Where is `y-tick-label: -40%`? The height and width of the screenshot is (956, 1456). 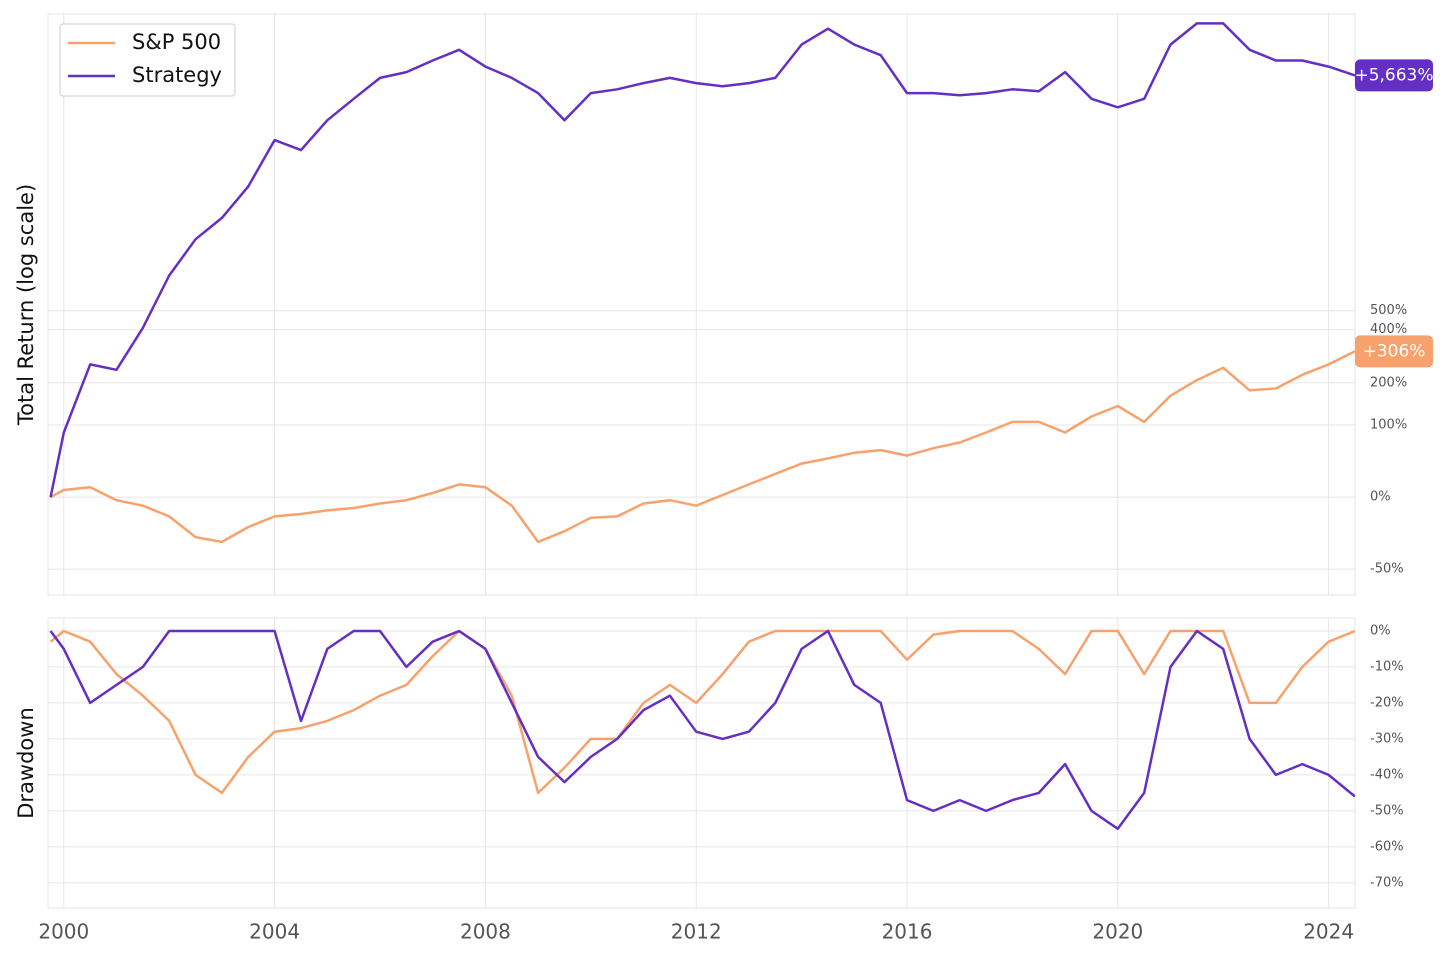
y-tick-label: -40% is located at coordinates (1387, 774).